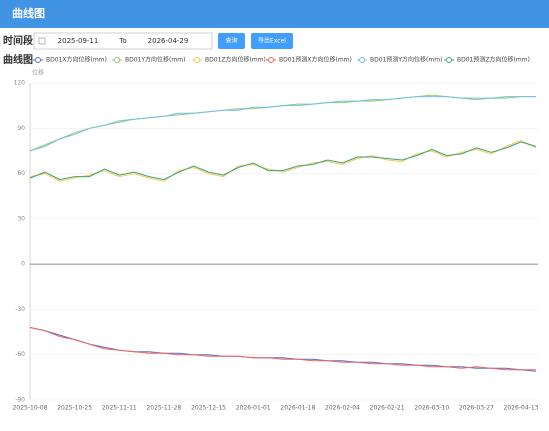 The height and width of the screenshot is (431, 549). I want to click on x-tick-label: 2025-11-28, so click(163, 408).